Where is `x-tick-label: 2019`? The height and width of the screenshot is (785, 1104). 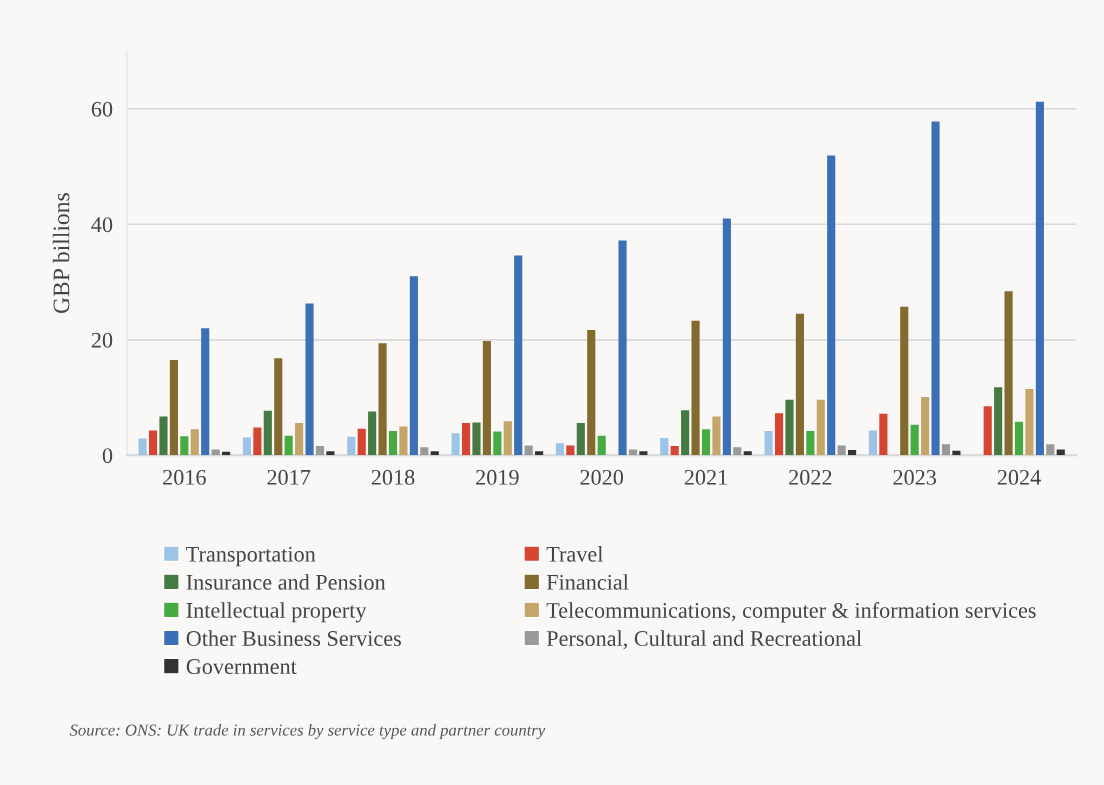
x-tick-label: 2019 is located at coordinates (497, 477).